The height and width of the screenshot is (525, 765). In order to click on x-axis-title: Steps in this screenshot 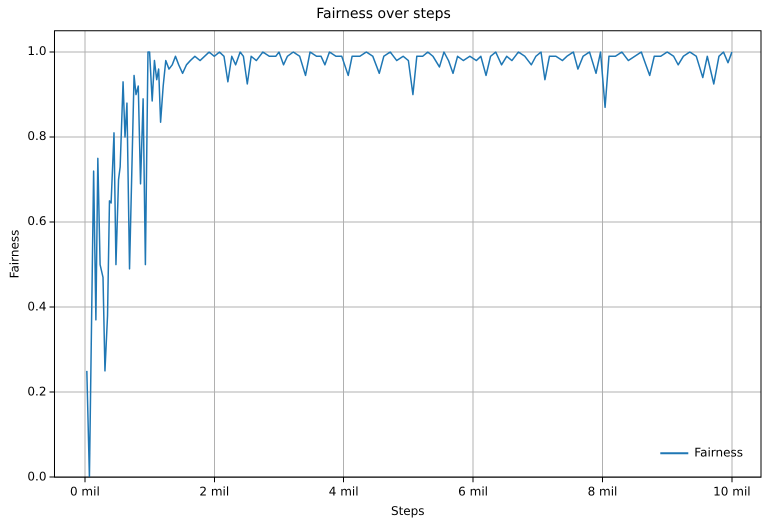, I will do `click(407, 511)`.